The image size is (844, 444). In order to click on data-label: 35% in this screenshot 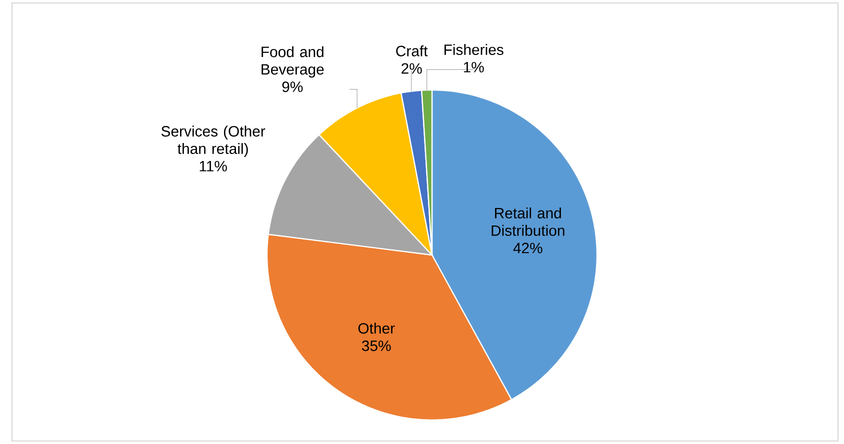, I will do `click(376, 346)`.